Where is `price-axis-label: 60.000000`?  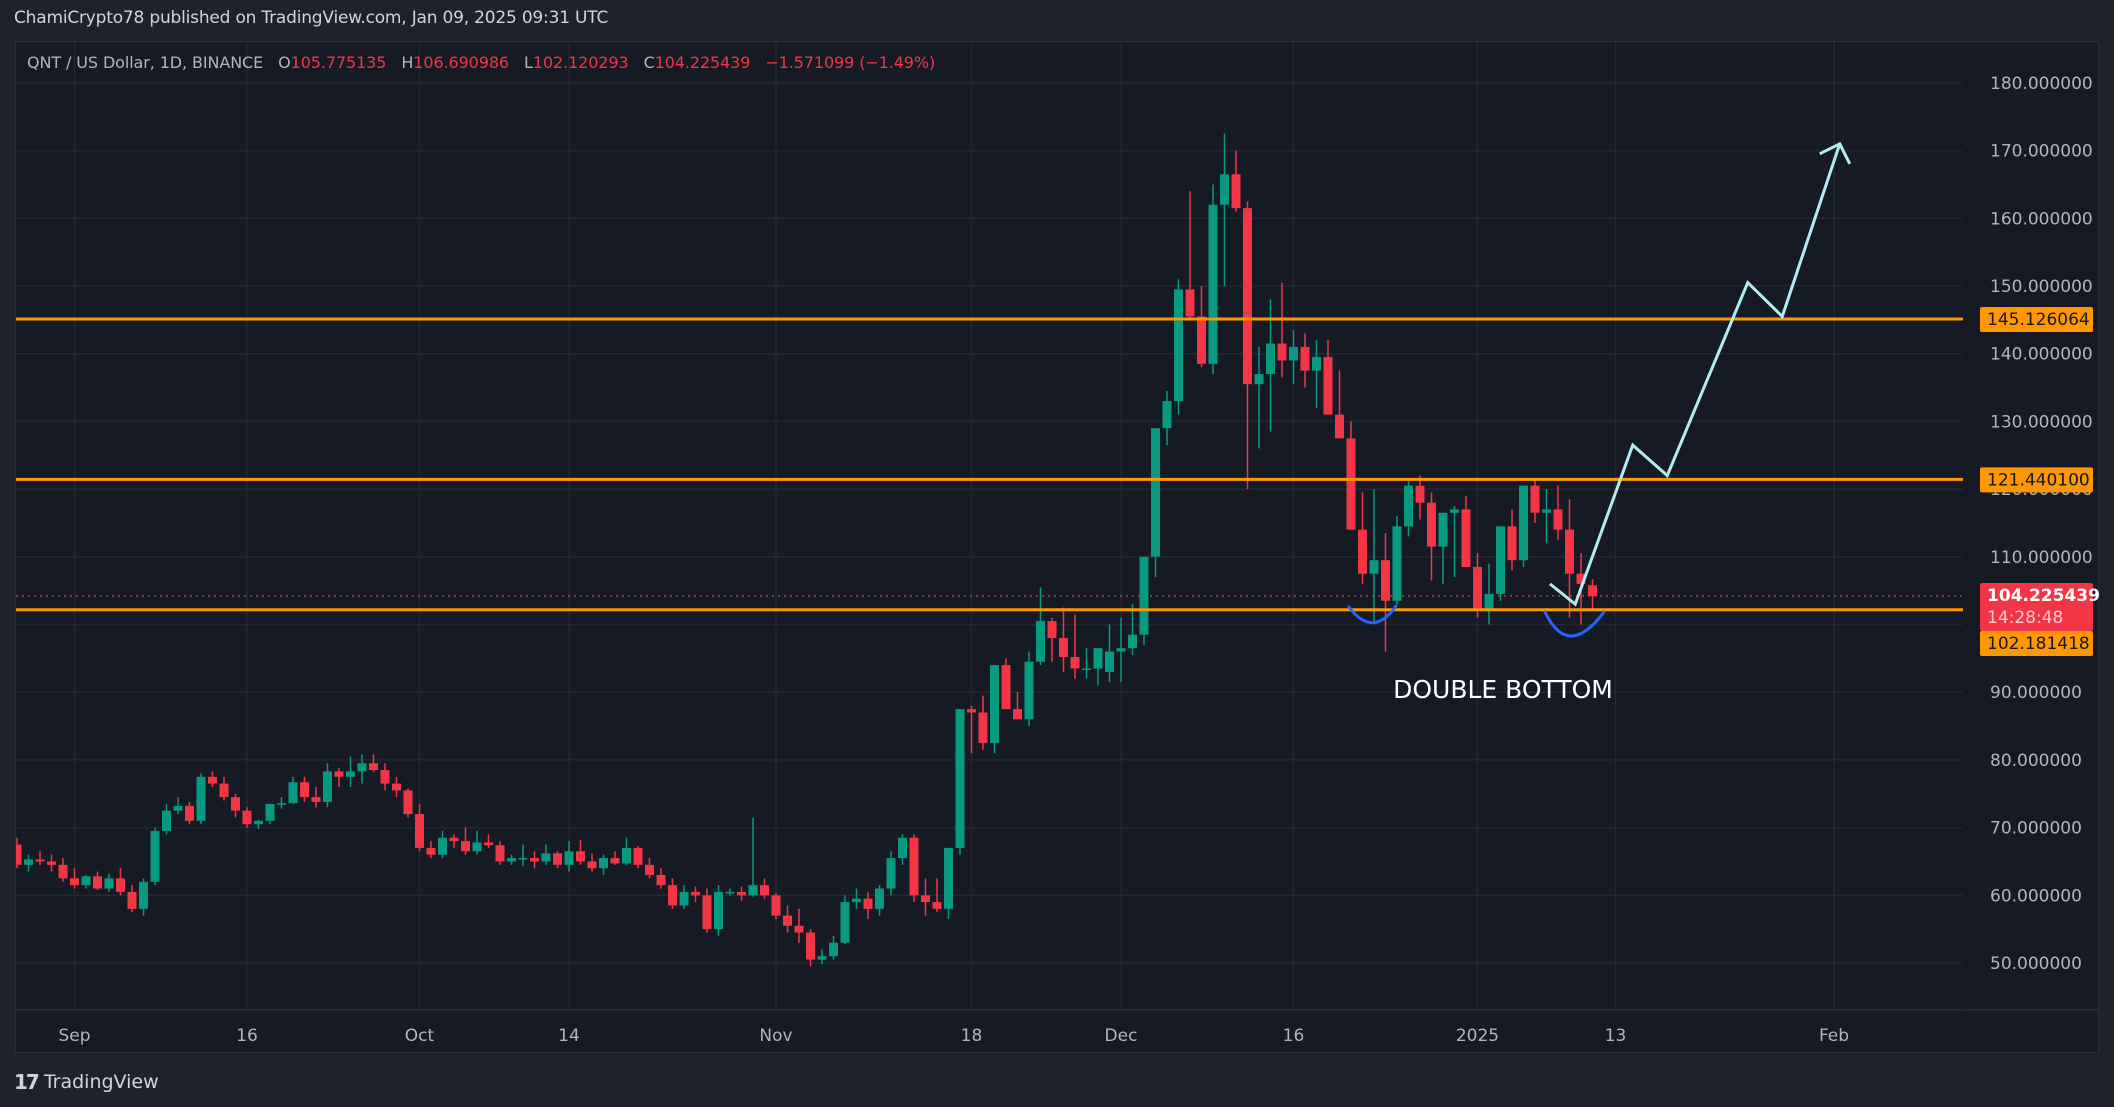
price-axis-label: 60.000000 is located at coordinates (2036, 896).